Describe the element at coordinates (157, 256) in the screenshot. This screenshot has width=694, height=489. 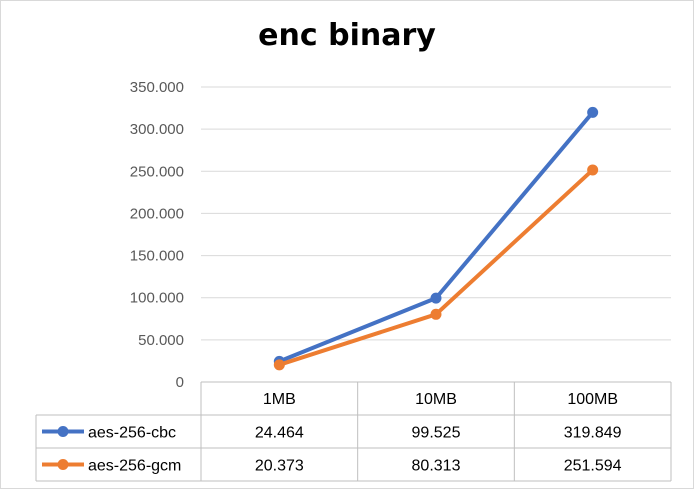
I see `y-tick-label: 150.000` at that location.